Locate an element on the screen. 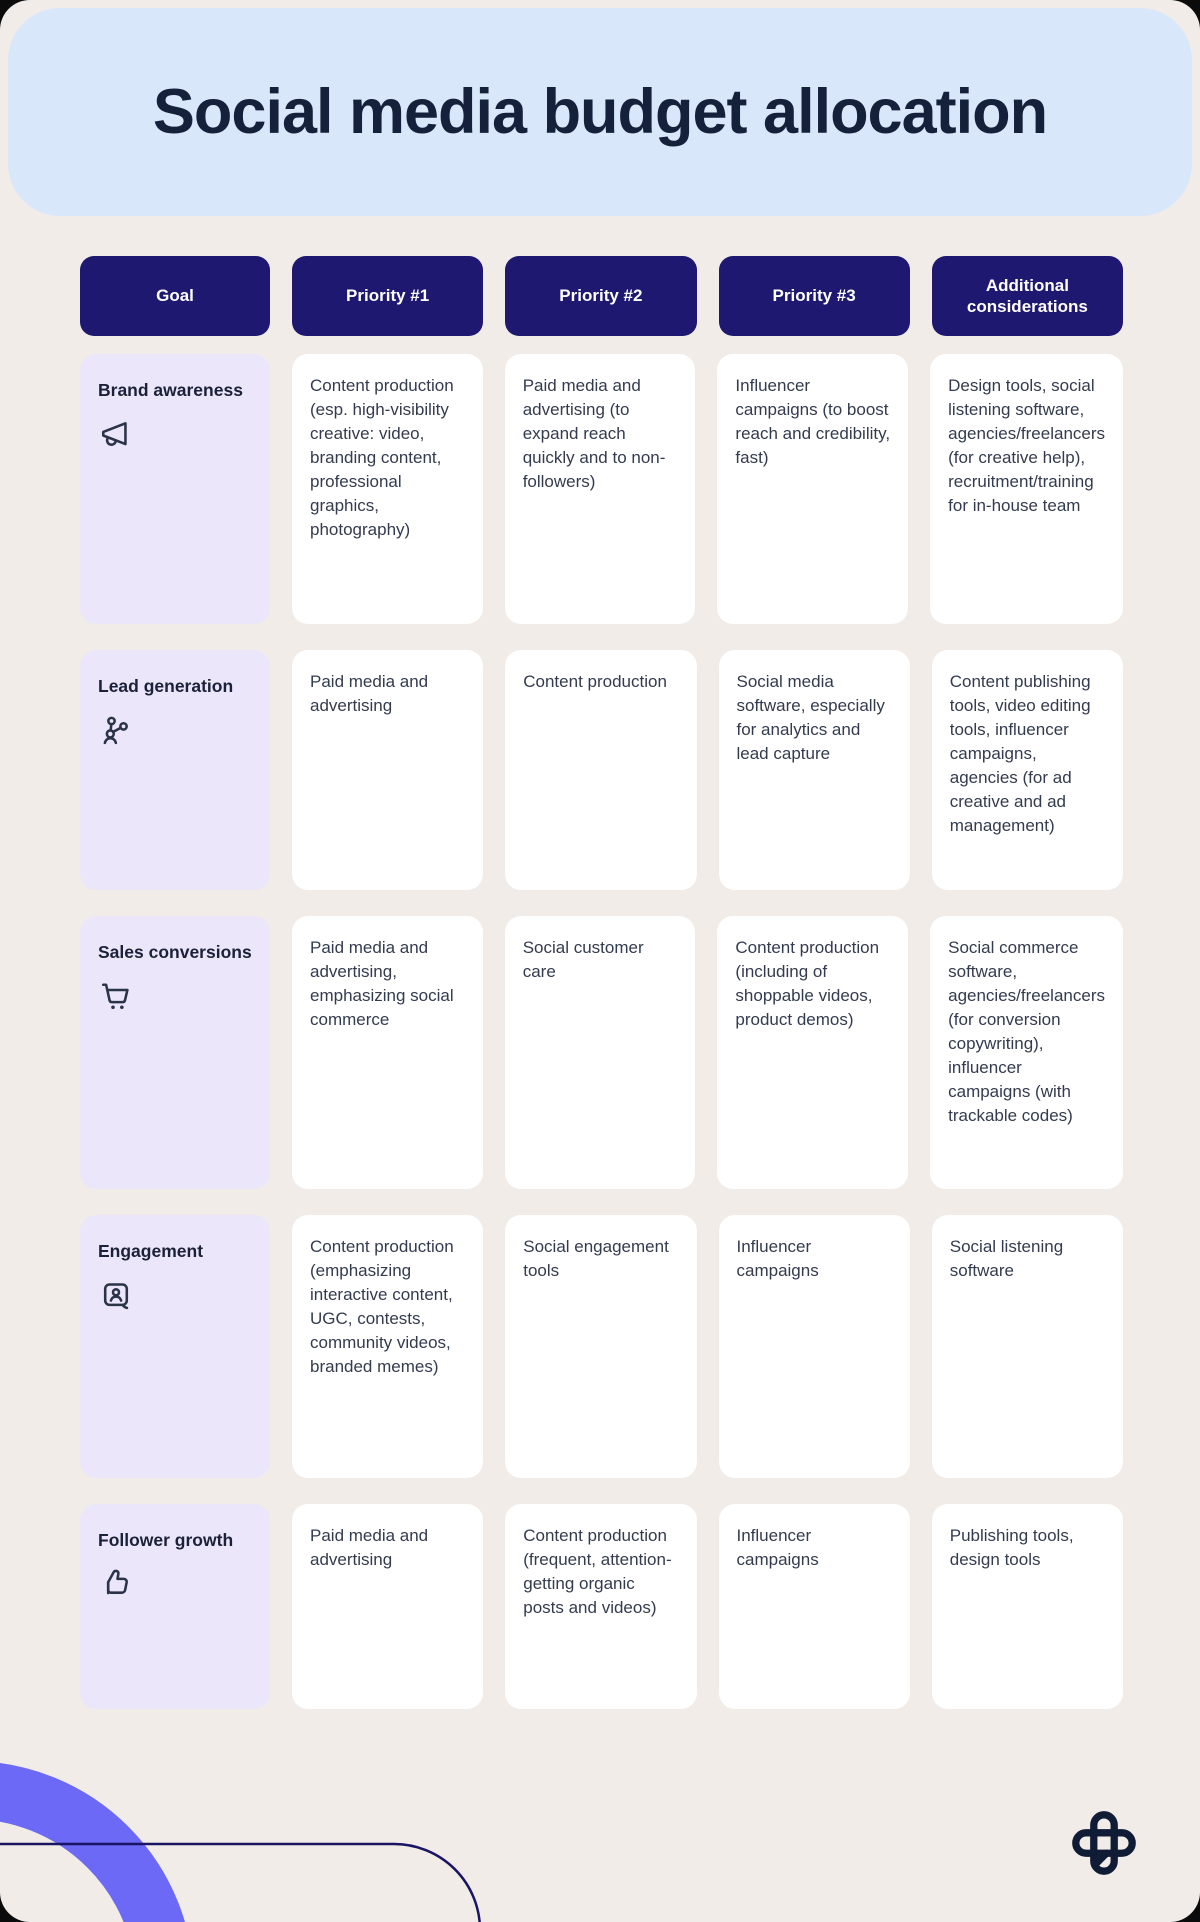  goal-label: Follower growth is located at coordinates (166, 1540).